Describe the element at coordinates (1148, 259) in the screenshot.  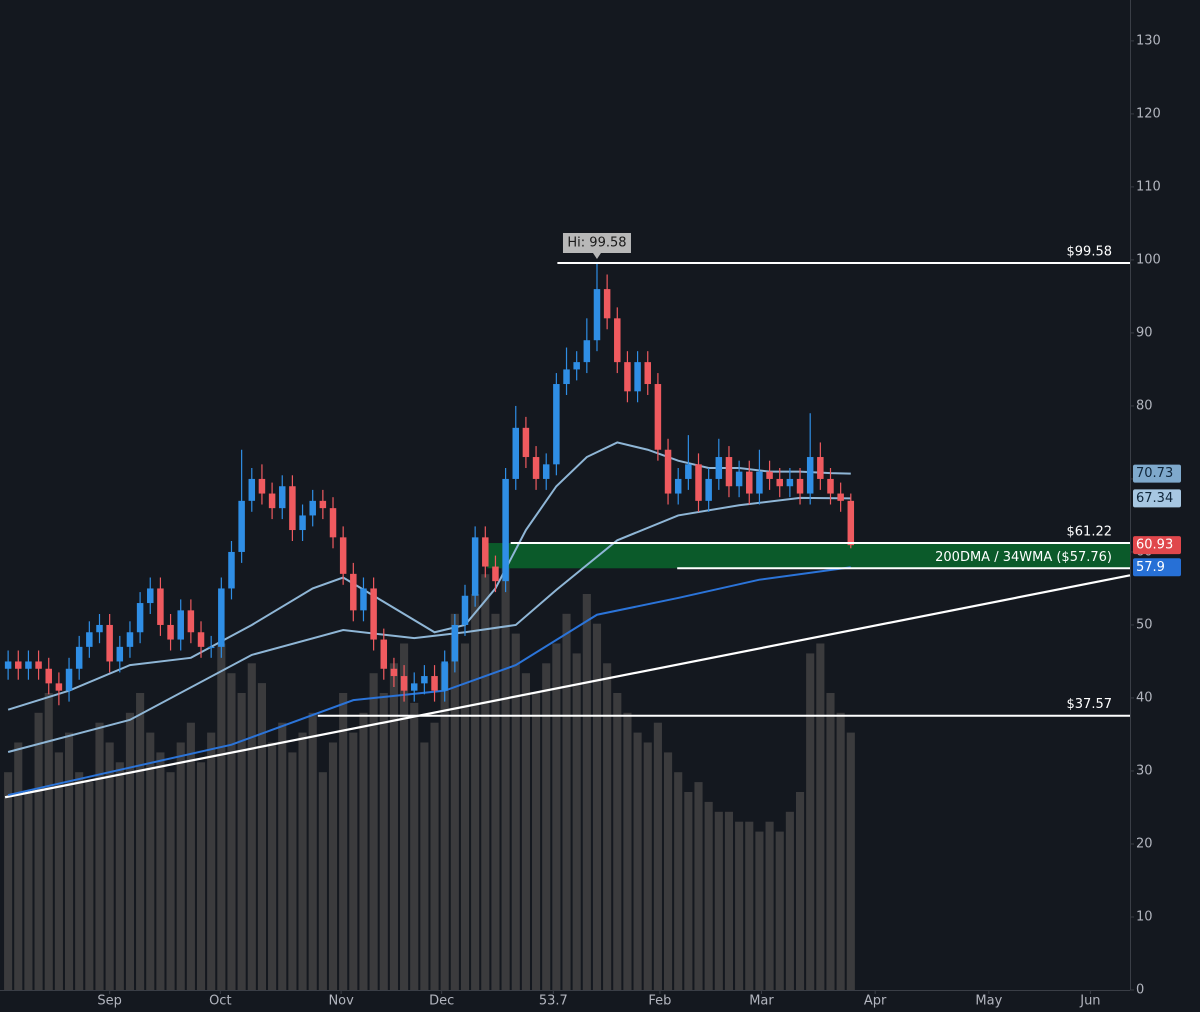
I see `y-tick-label: 100` at that location.